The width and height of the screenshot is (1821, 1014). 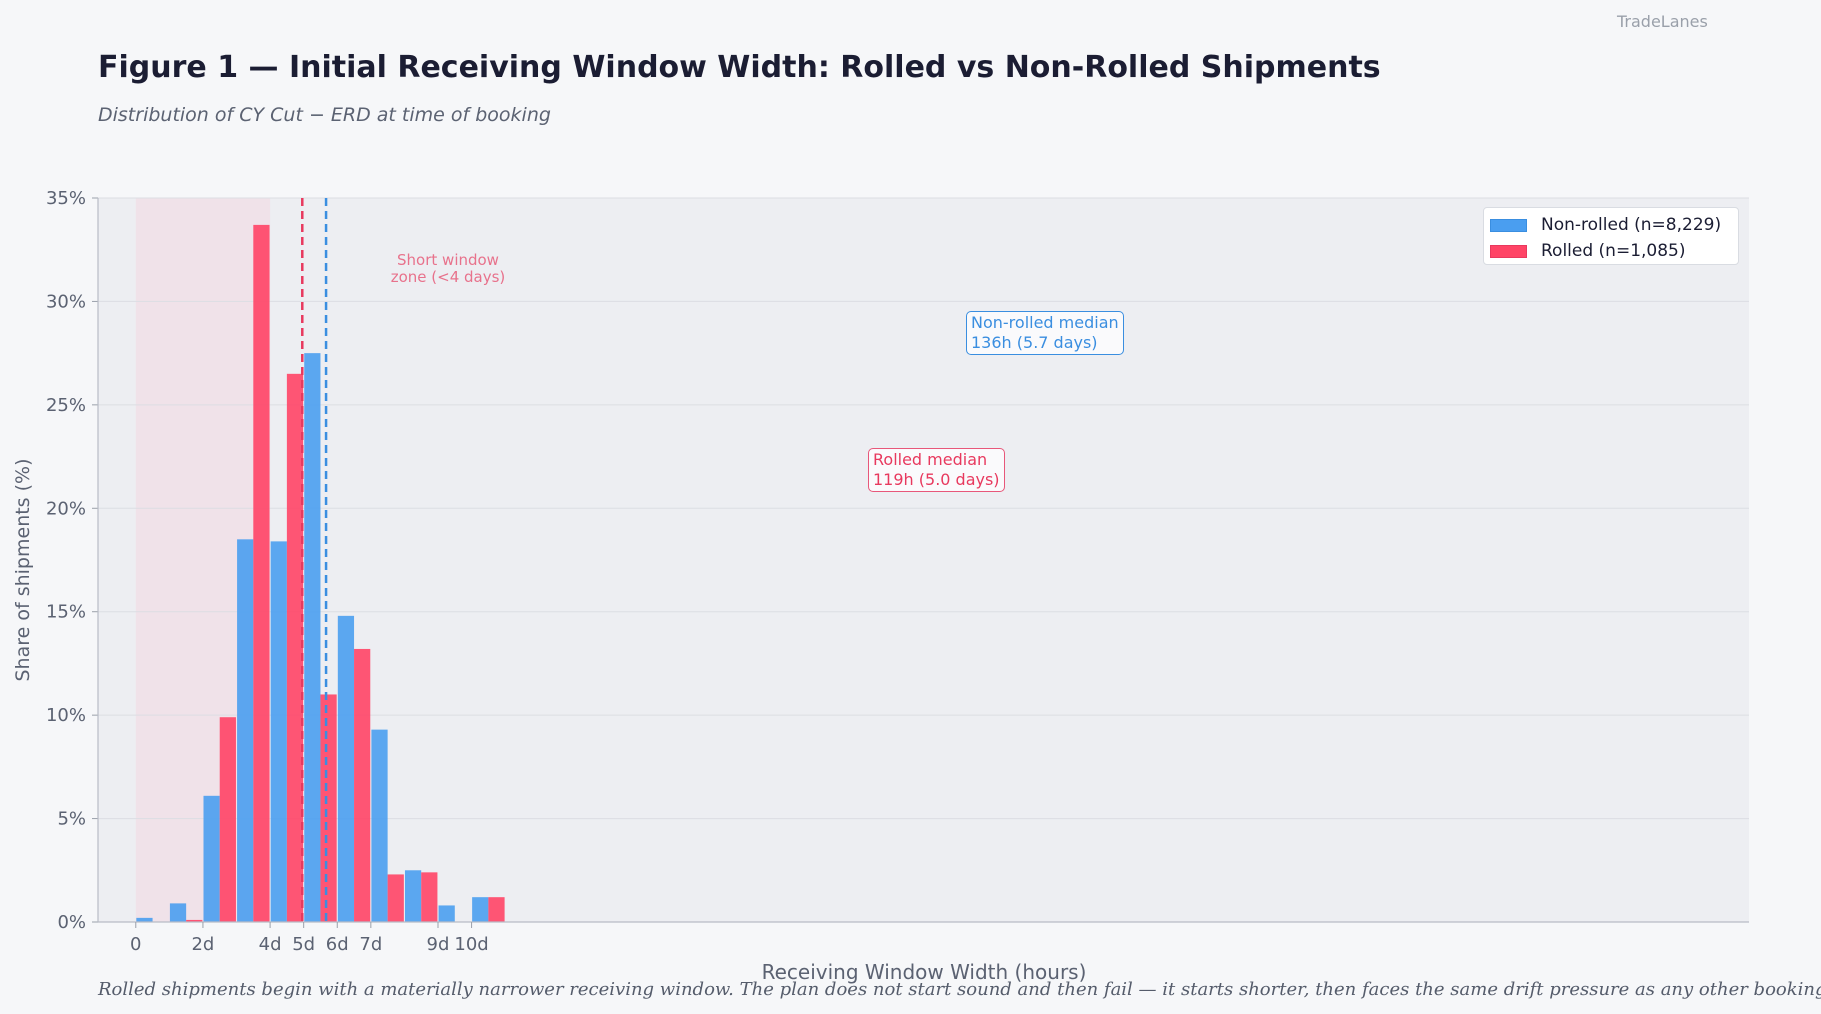 What do you see at coordinates (448, 277) in the screenshot?
I see `zone-label-line2: zone (<4 days)` at bounding box center [448, 277].